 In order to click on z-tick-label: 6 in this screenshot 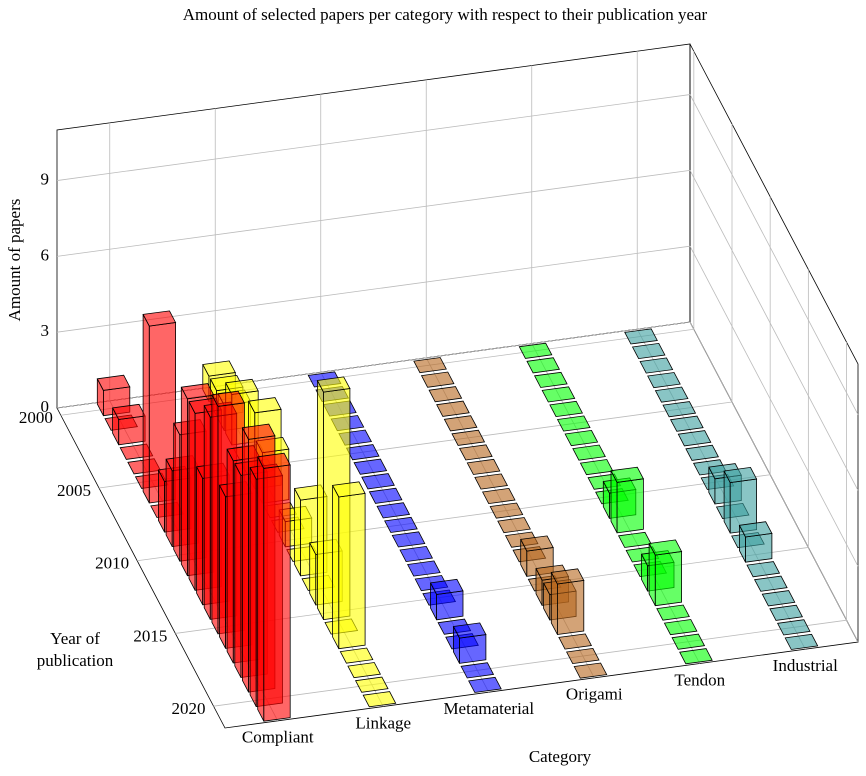, I will do `click(45, 254)`.